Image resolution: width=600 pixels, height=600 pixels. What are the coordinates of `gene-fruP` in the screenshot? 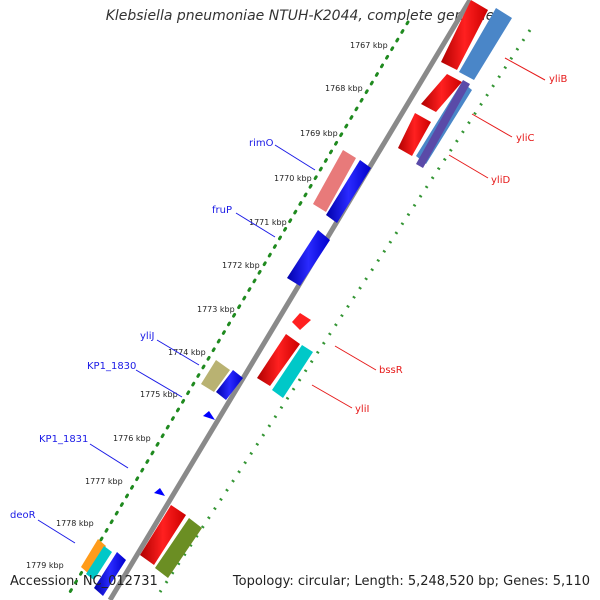 It's located at (308, 258).